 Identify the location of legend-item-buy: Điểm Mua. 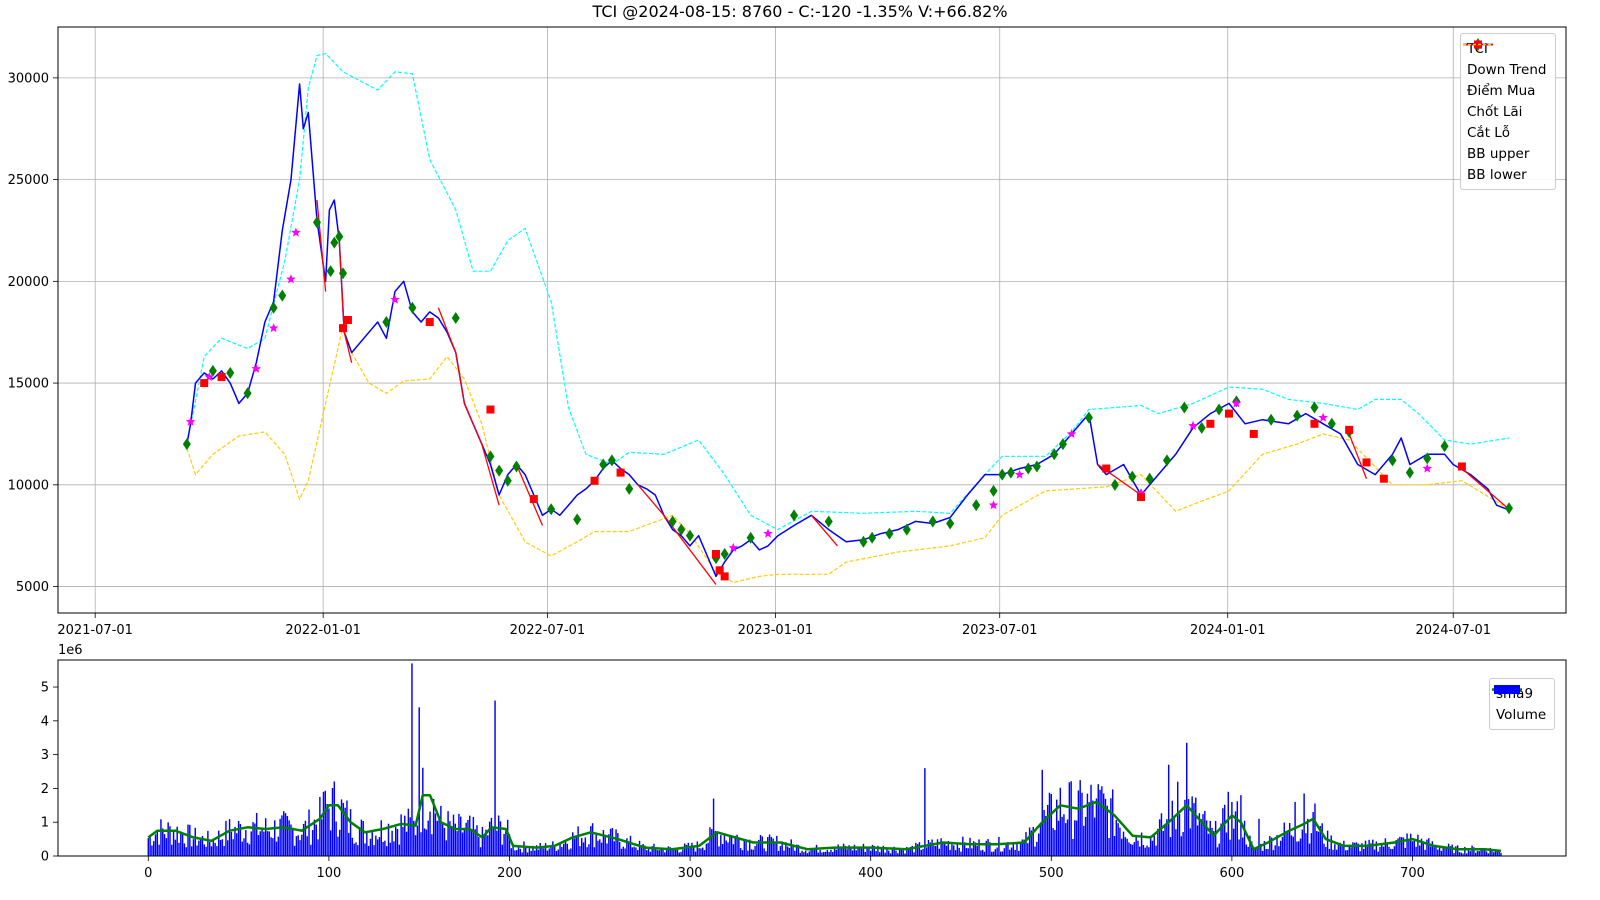
(1505, 69).